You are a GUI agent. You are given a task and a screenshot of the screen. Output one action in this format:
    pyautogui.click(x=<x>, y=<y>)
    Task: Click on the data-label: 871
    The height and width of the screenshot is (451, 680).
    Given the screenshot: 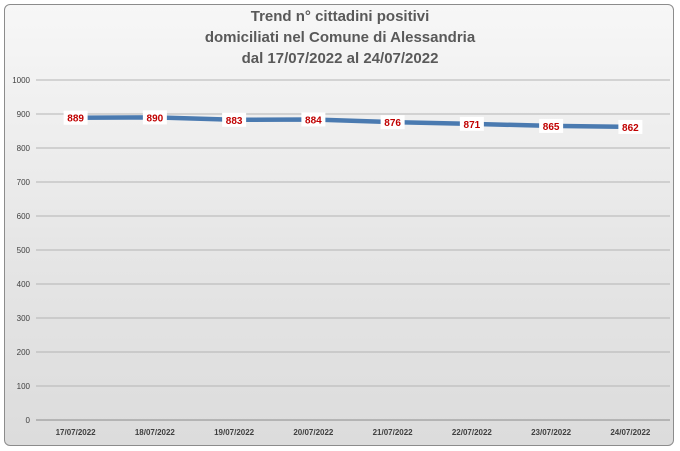 What is the action you would take?
    pyautogui.click(x=472, y=125)
    